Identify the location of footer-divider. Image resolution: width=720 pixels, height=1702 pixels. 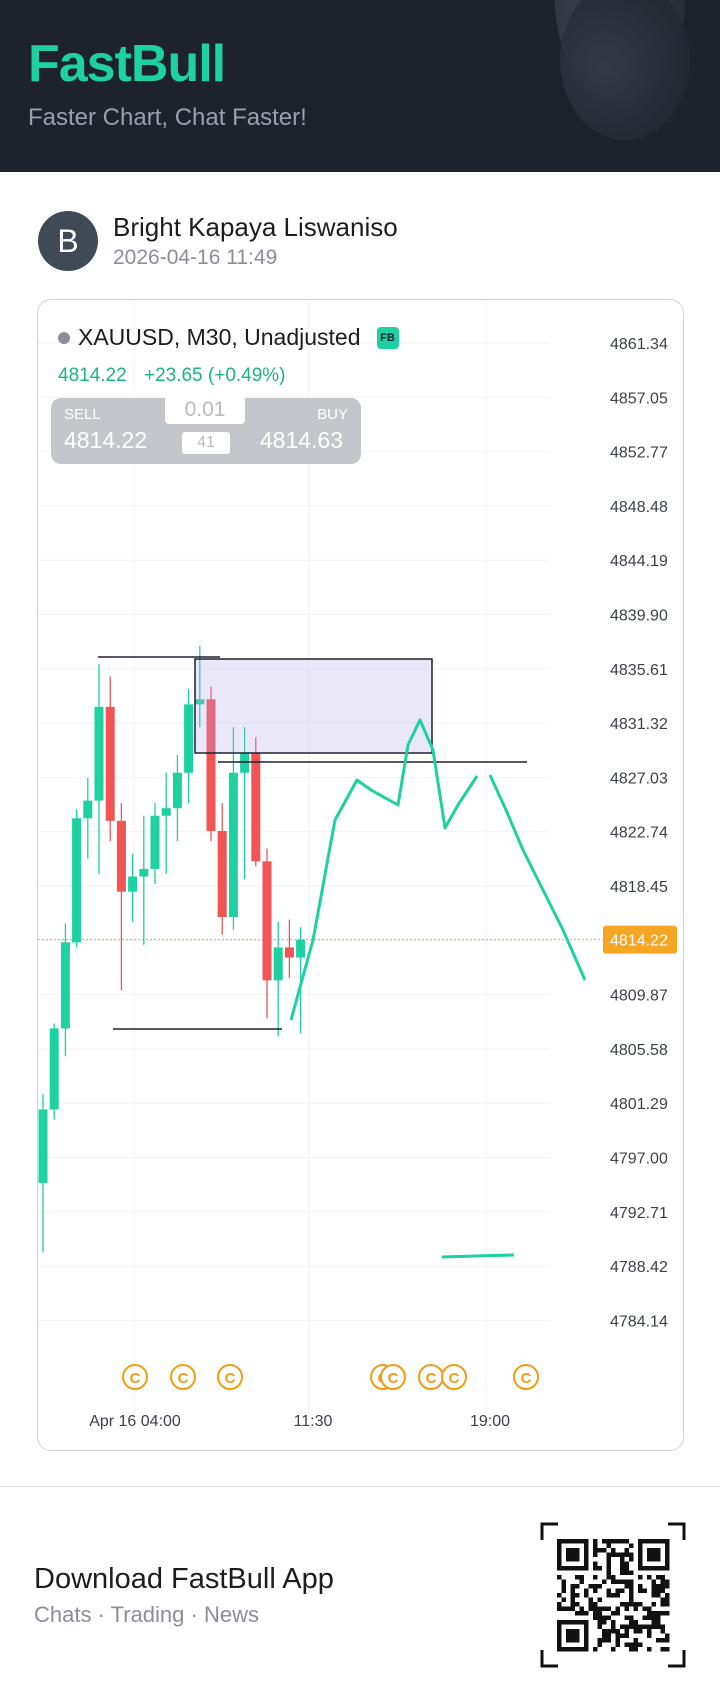
(360, 1486).